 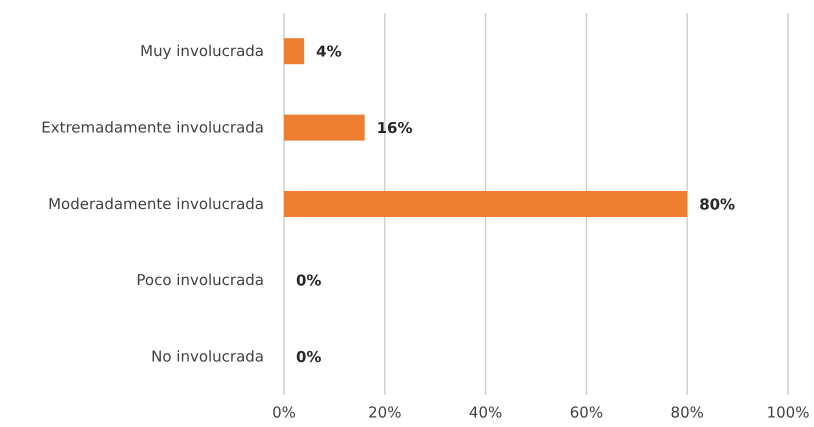 I want to click on x-tick-label: 100%, so click(x=788, y=413).